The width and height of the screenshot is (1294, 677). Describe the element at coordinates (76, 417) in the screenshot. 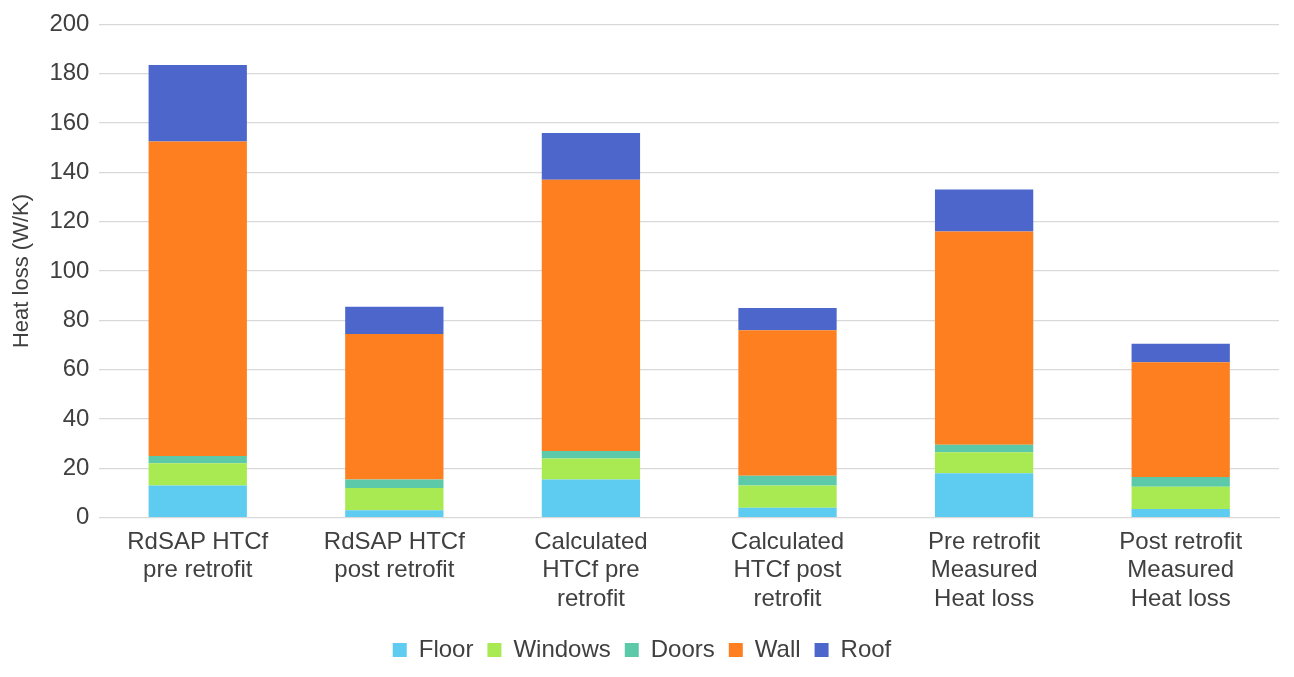

I see `y-tick-label: 40` at that location.